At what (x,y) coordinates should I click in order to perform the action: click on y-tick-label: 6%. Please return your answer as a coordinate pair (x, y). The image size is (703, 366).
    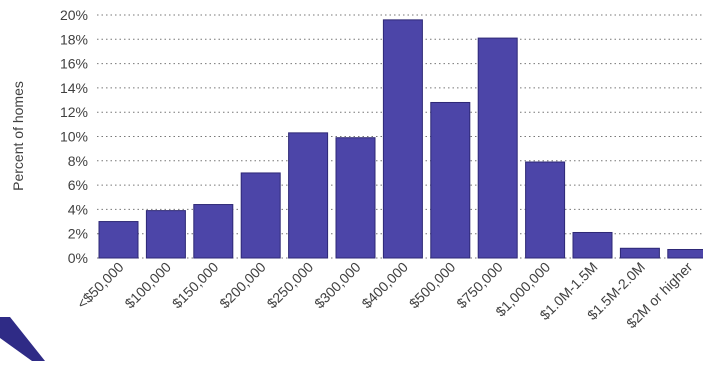
    Looking at the image, I should click on (78, 185).